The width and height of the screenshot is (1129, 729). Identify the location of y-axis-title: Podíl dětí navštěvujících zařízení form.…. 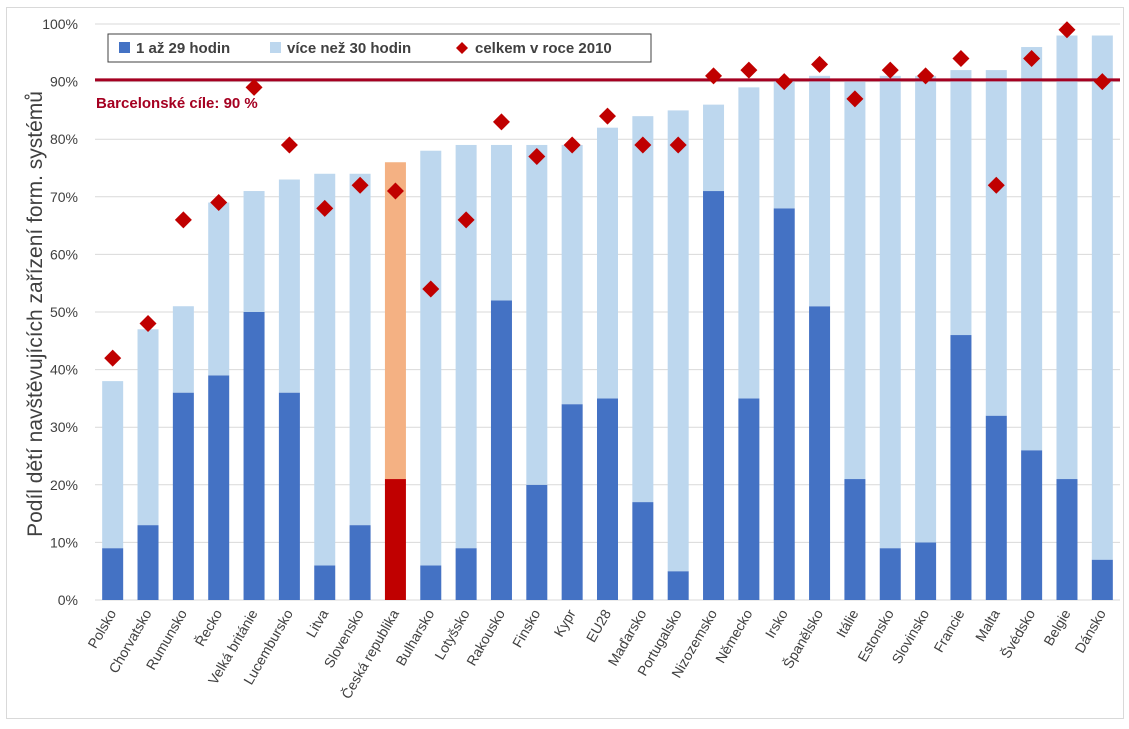
(35, 314).